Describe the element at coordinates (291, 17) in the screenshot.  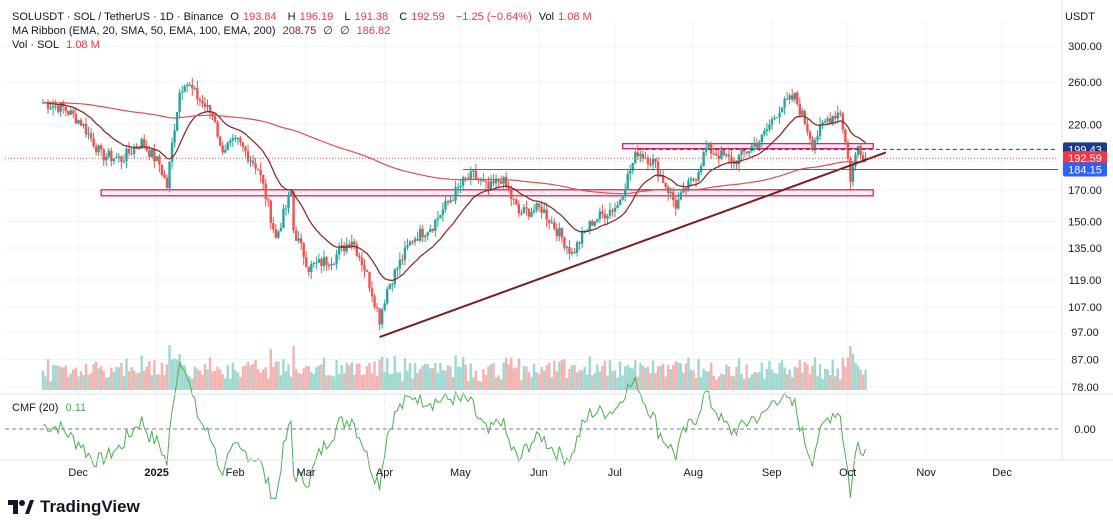
I see `high-label: H` at that location.